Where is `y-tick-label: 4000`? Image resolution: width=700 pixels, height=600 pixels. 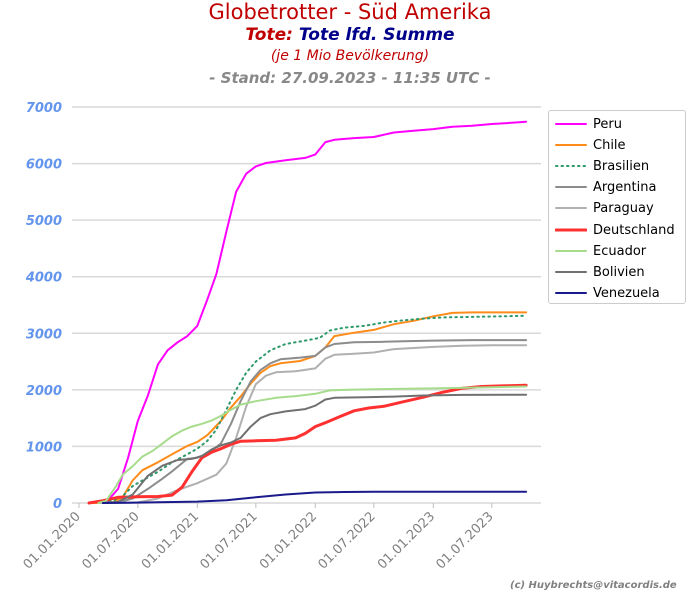 y-tick-label: 4000 is located at coordinates (43, 278).